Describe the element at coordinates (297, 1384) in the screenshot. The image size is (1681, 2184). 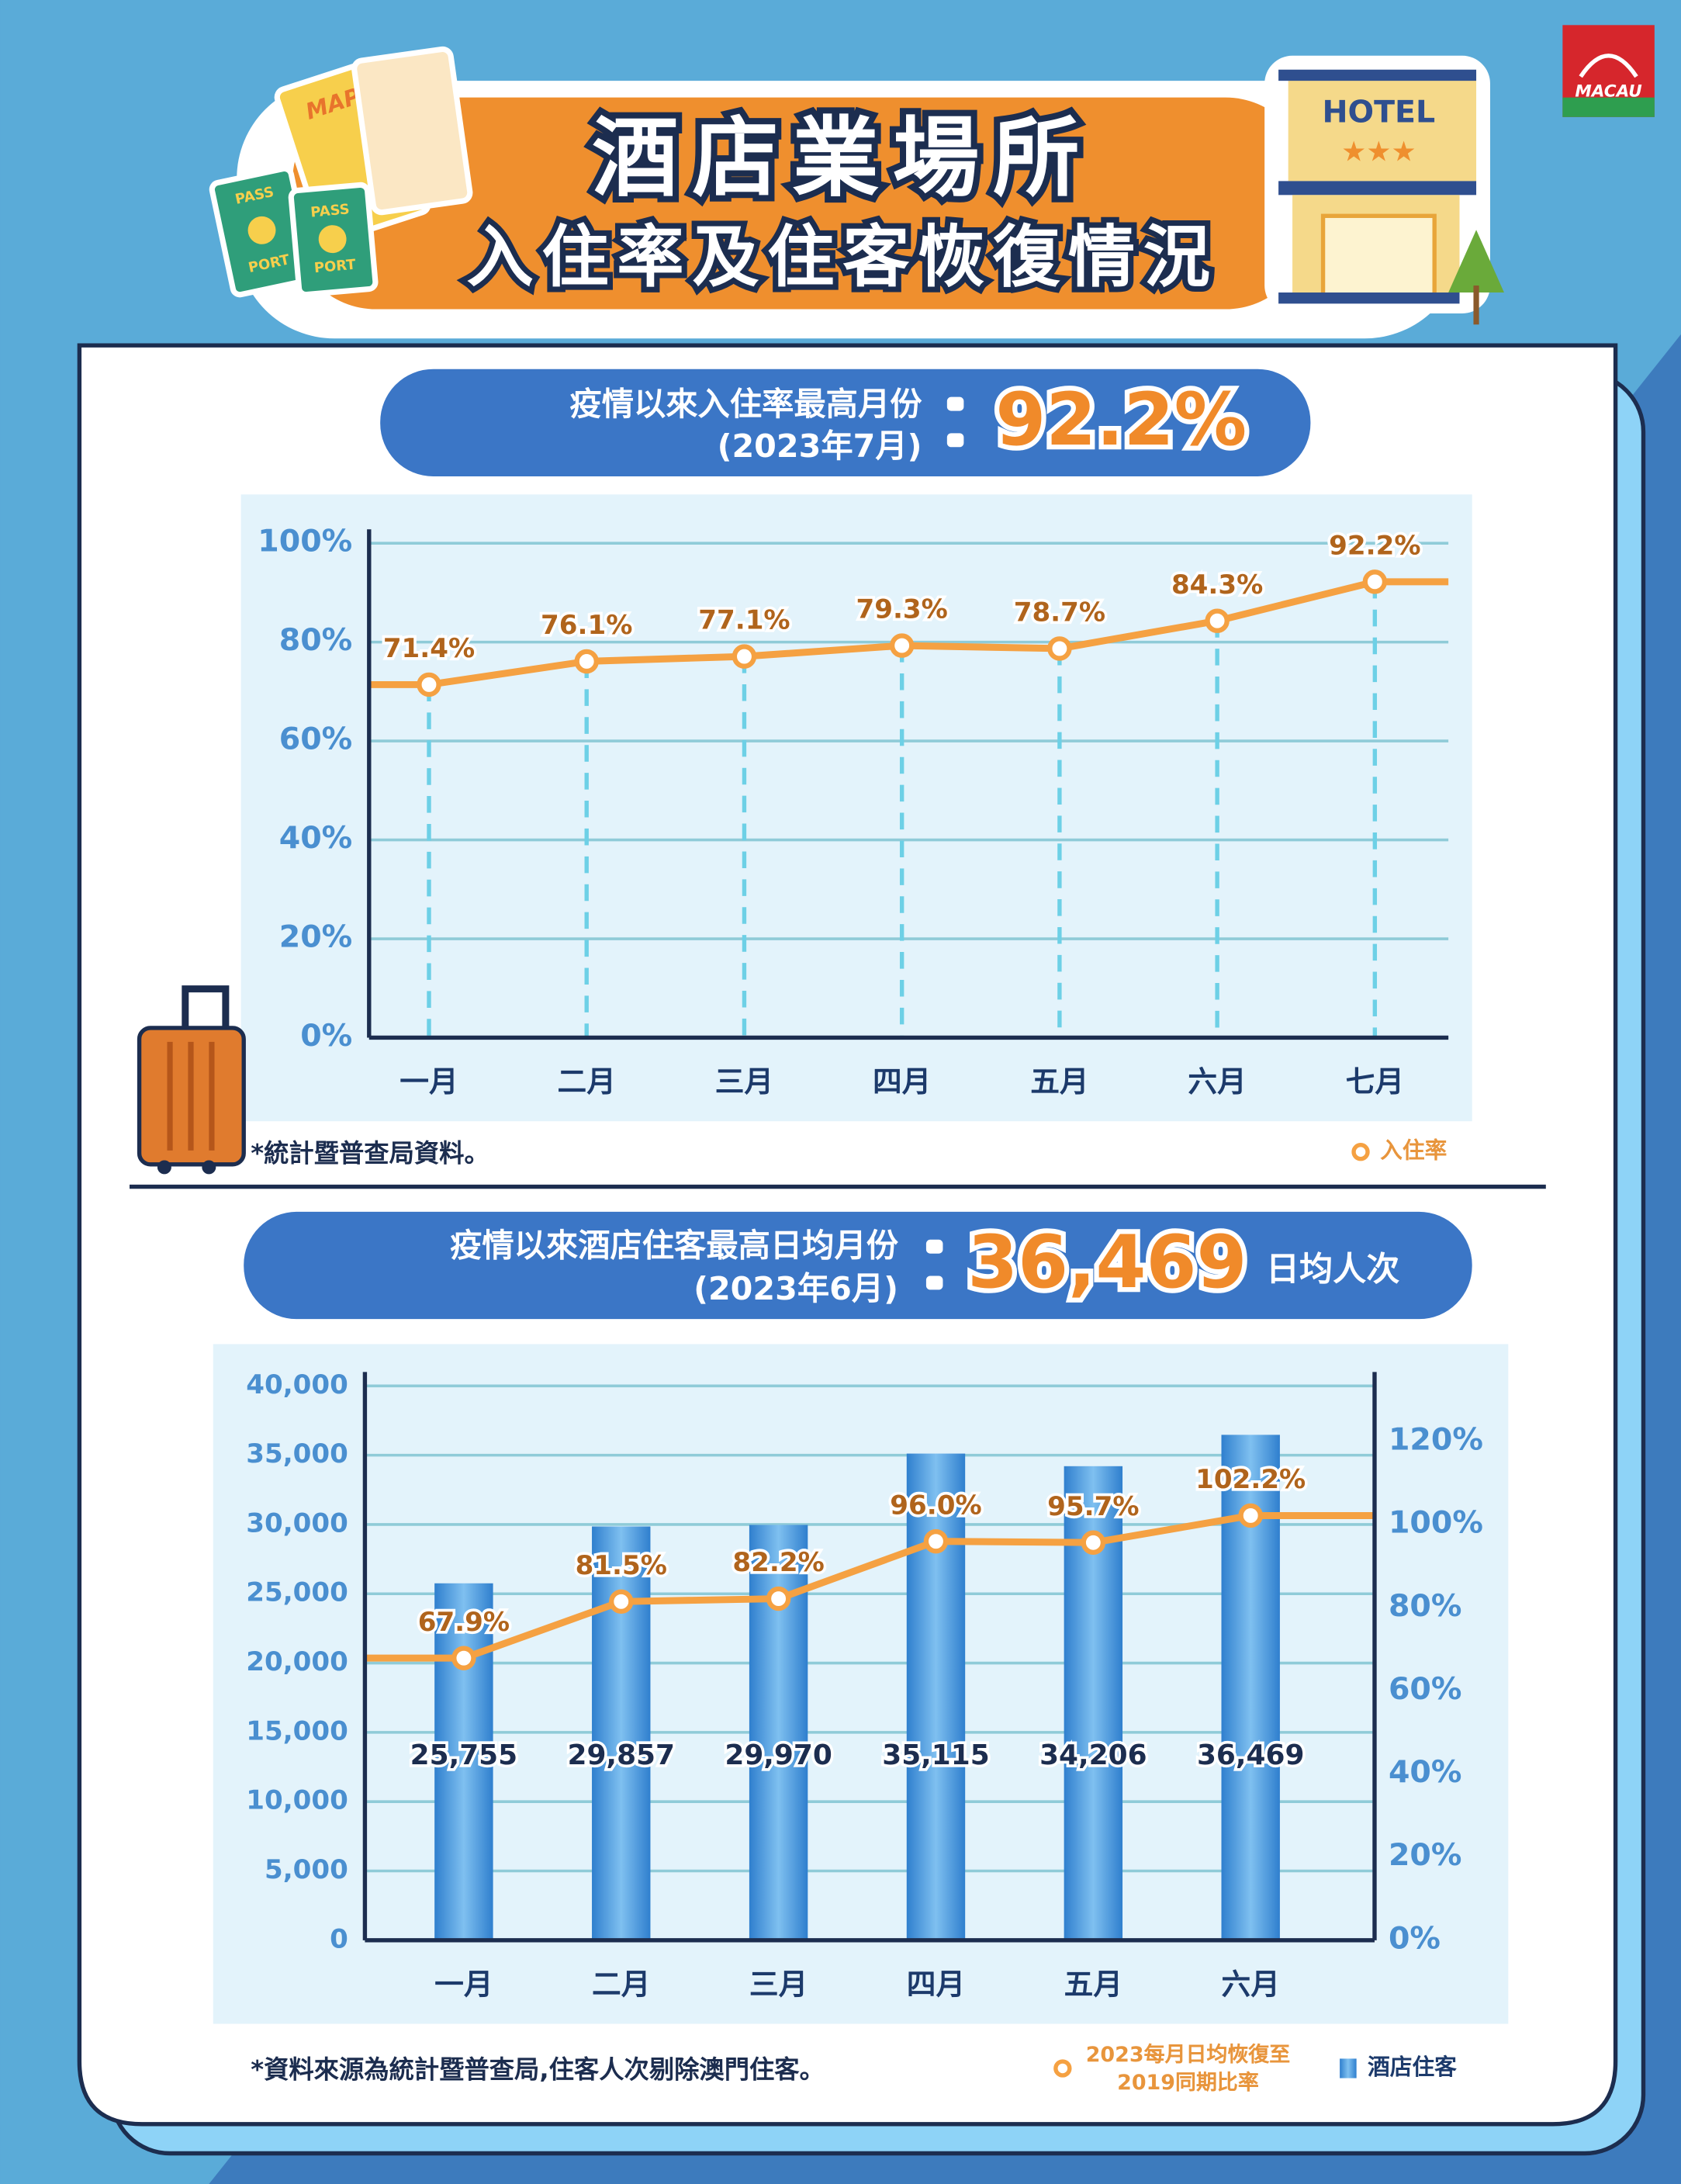
I see `y-tick-label: 40,000` at that location.